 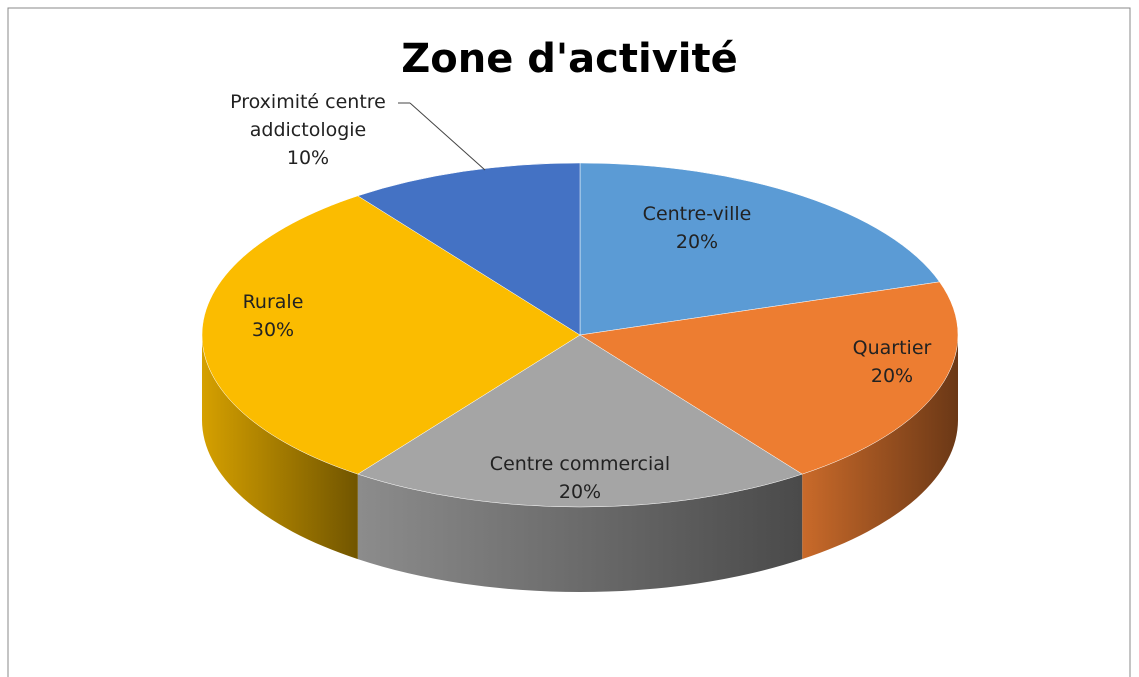 What do you see at coordinates (892, 348) in the screenshot?
I see `category-label: Quartier` at bounding box center [892, 348].